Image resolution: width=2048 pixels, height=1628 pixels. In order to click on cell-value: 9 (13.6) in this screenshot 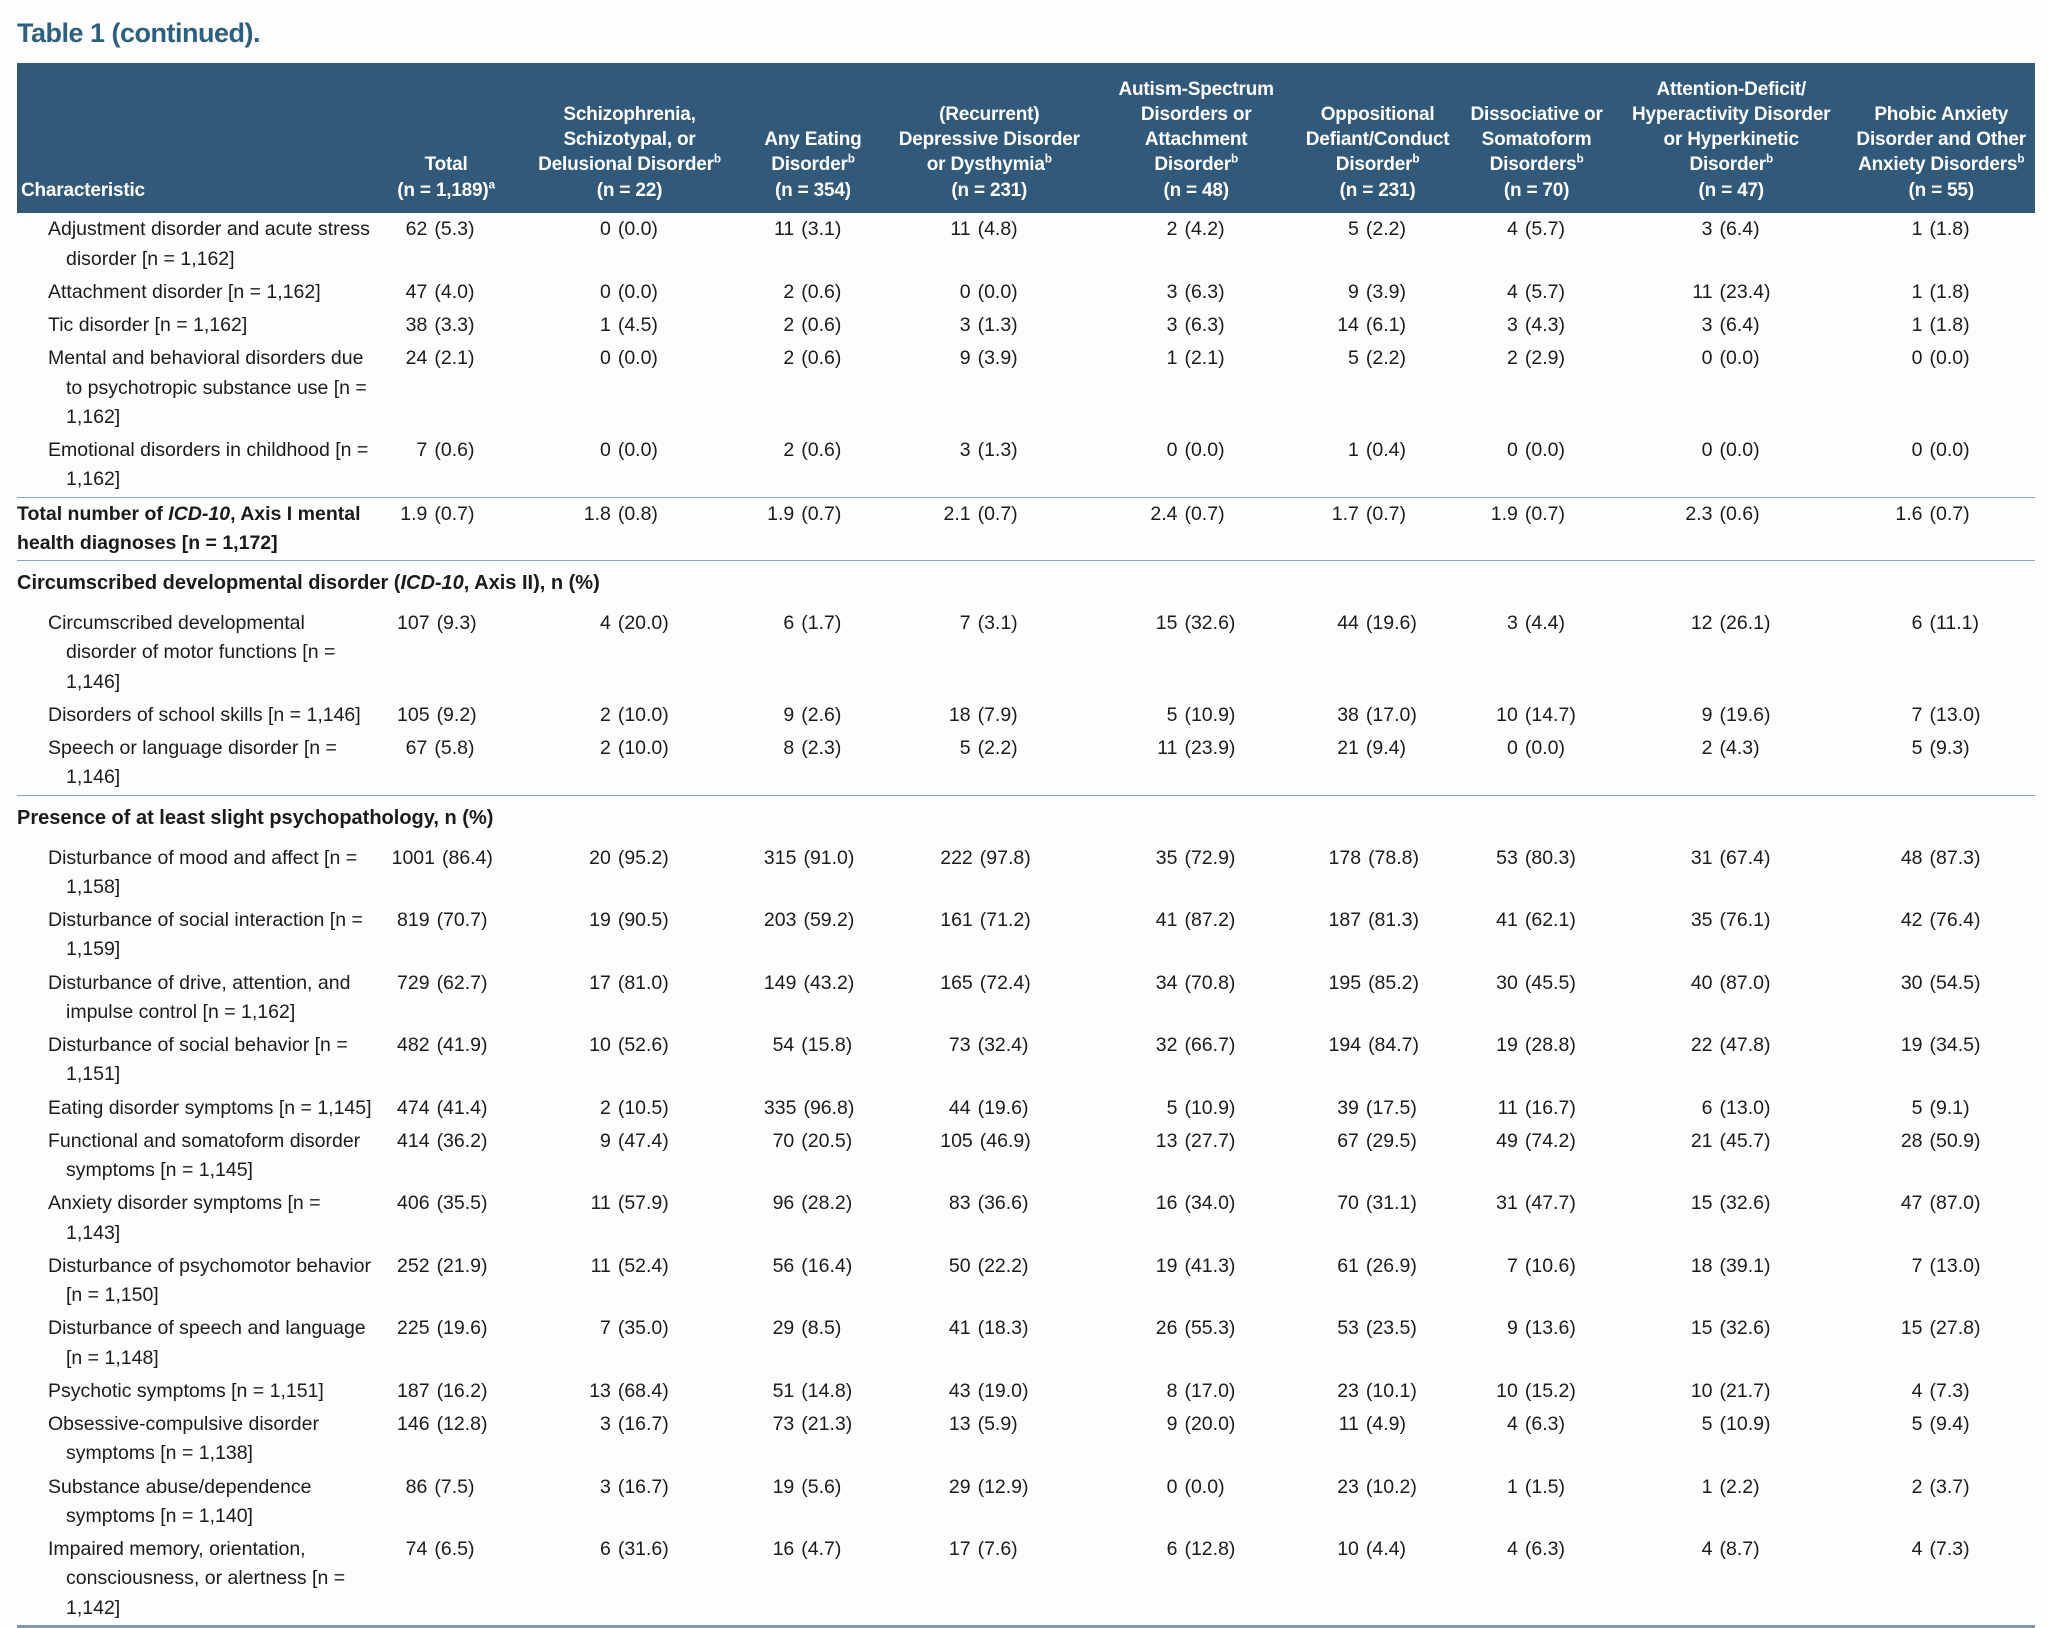, I will do `click(1541, 1328)`.